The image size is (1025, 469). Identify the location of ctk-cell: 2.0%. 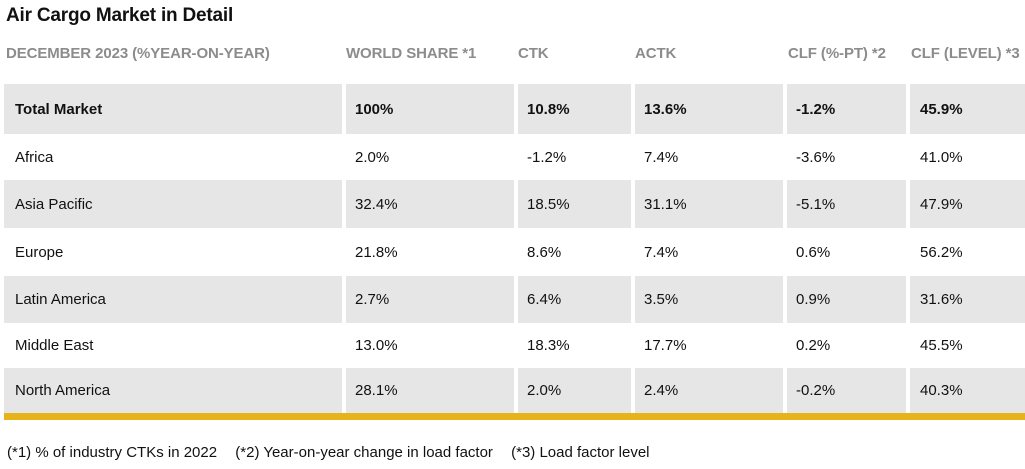
(544, 390).